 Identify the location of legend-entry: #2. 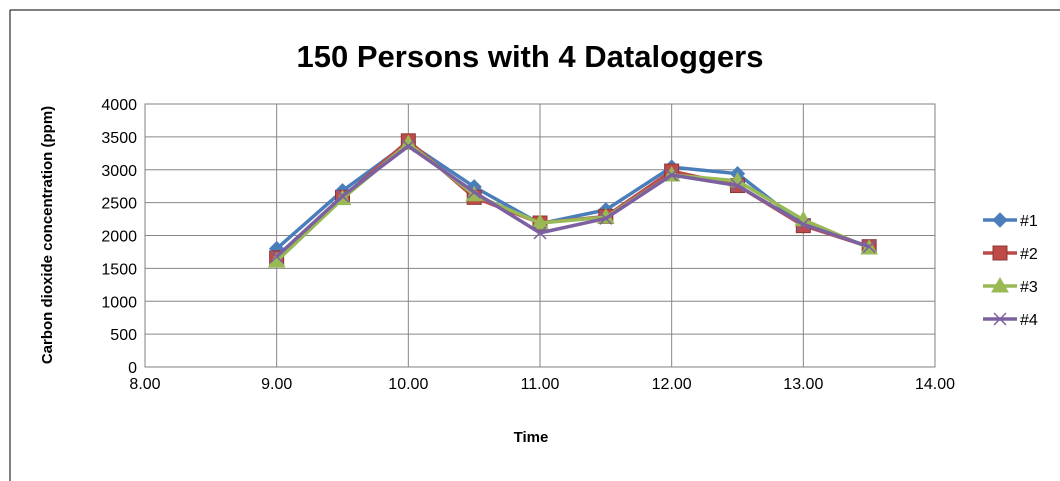
(1010, 254).